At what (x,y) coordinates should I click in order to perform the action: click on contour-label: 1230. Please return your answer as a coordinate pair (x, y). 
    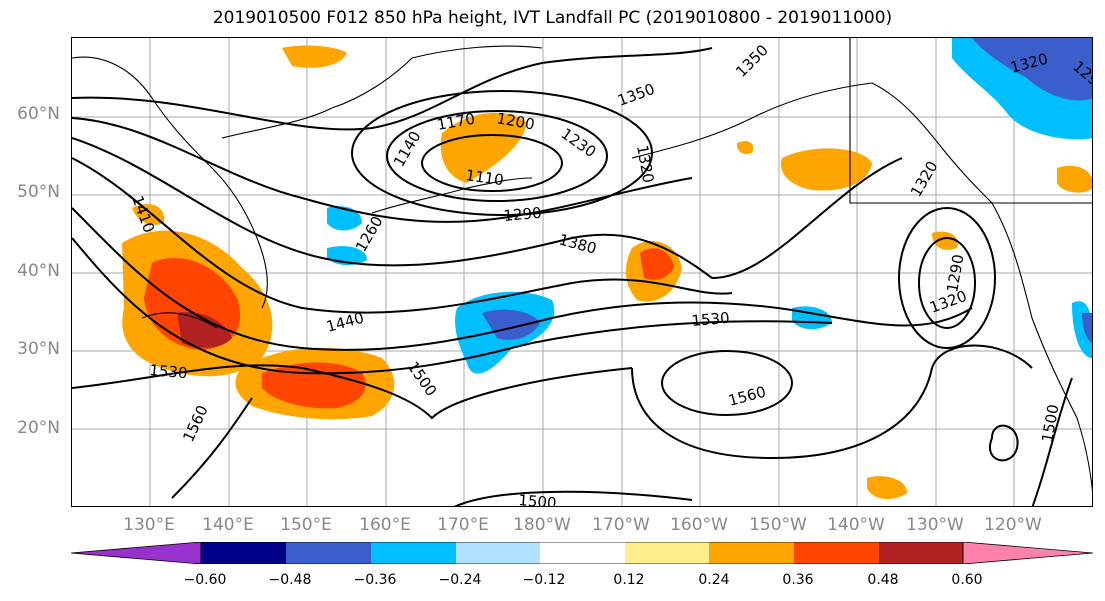
    Looking at the image, I should click on (579, 143).